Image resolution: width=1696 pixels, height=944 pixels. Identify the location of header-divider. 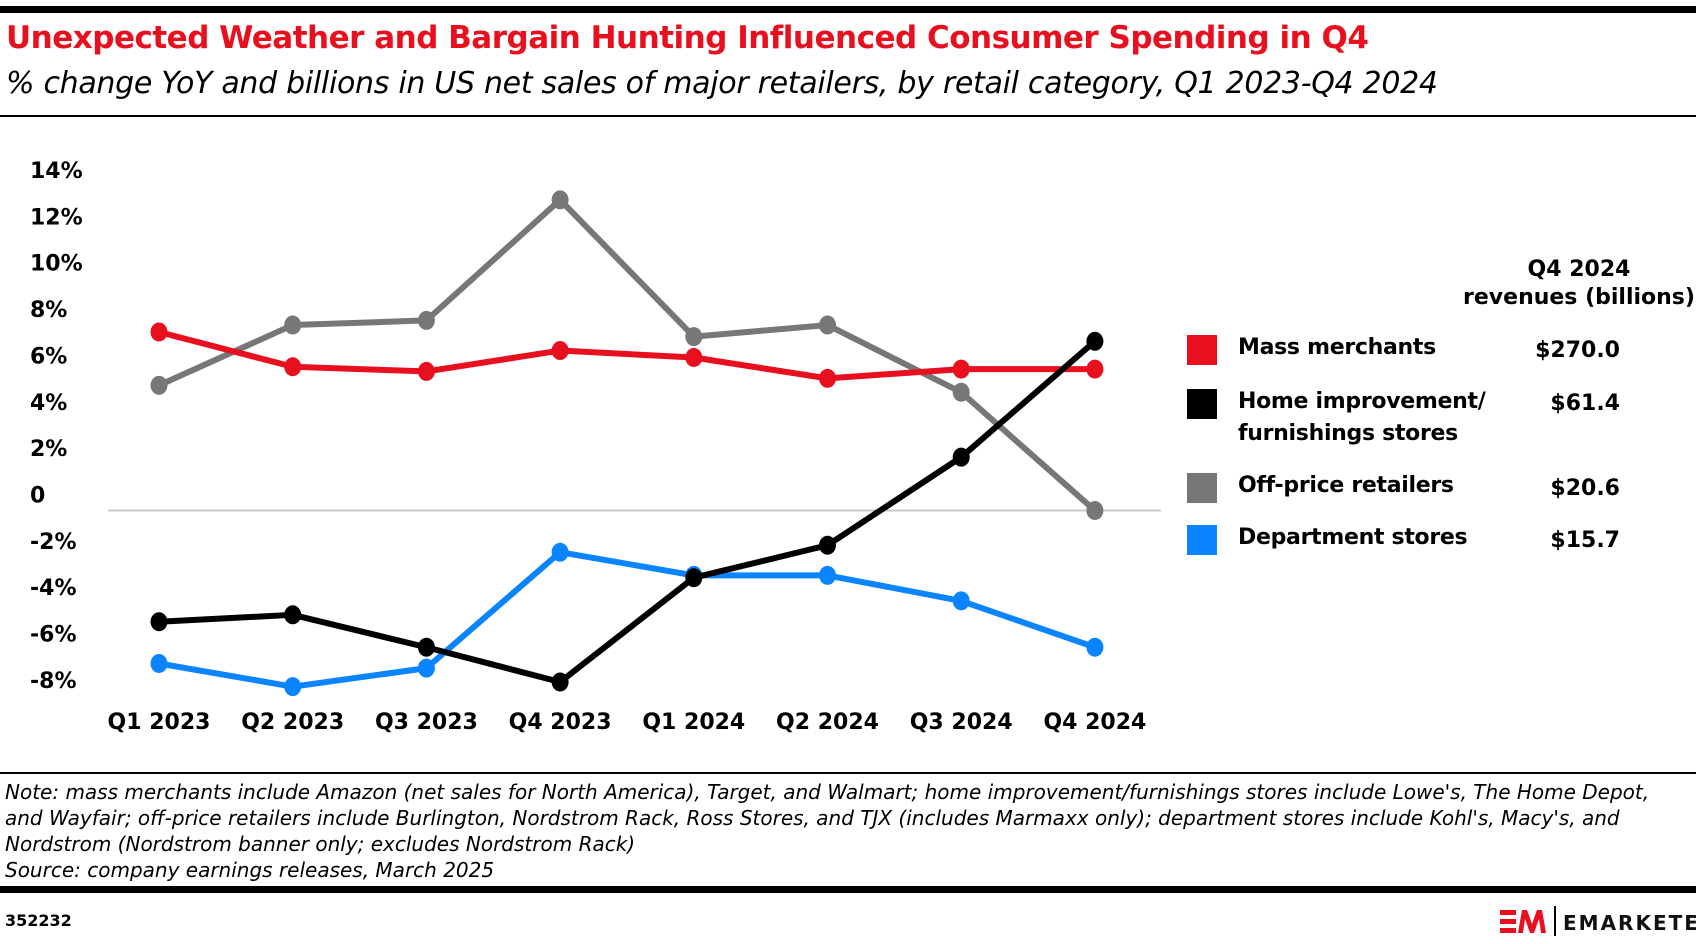
(848, 116).